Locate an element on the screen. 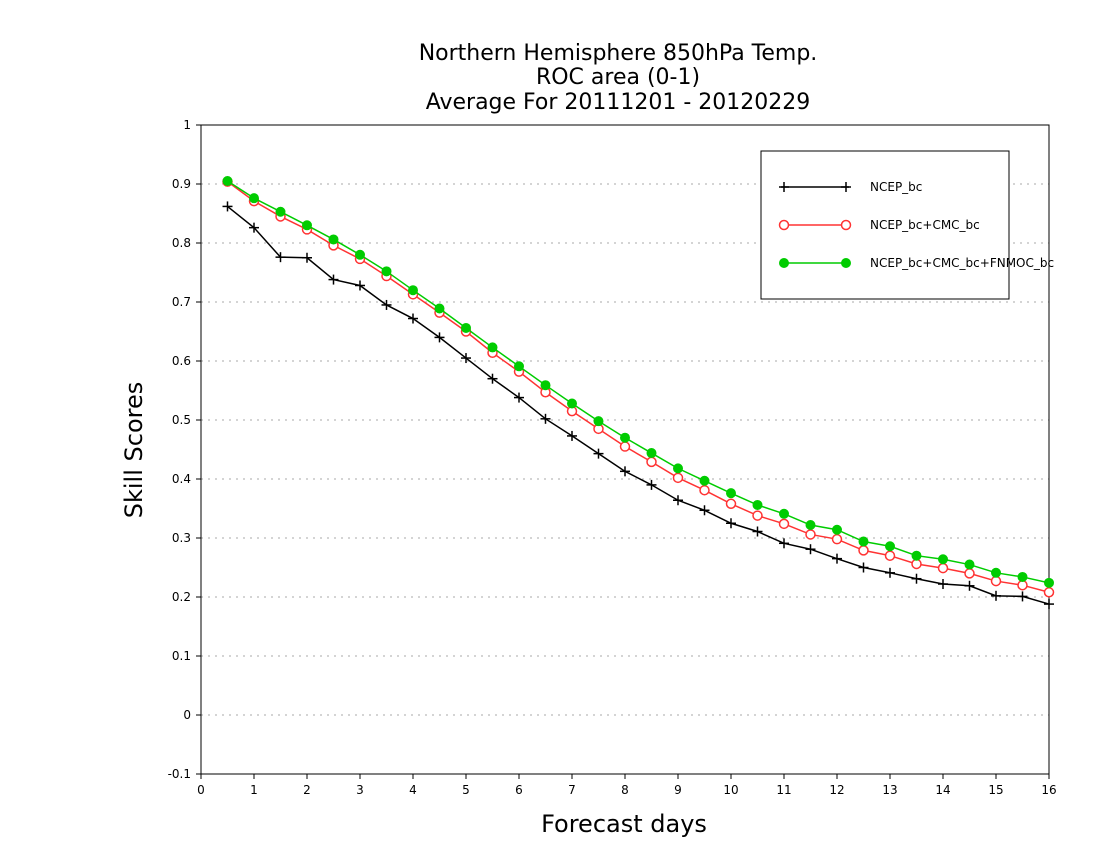 Image resolution: width=1100 pixels, height=850 pixels. x-tick-label: 14 is located at coordinates (942, 790).